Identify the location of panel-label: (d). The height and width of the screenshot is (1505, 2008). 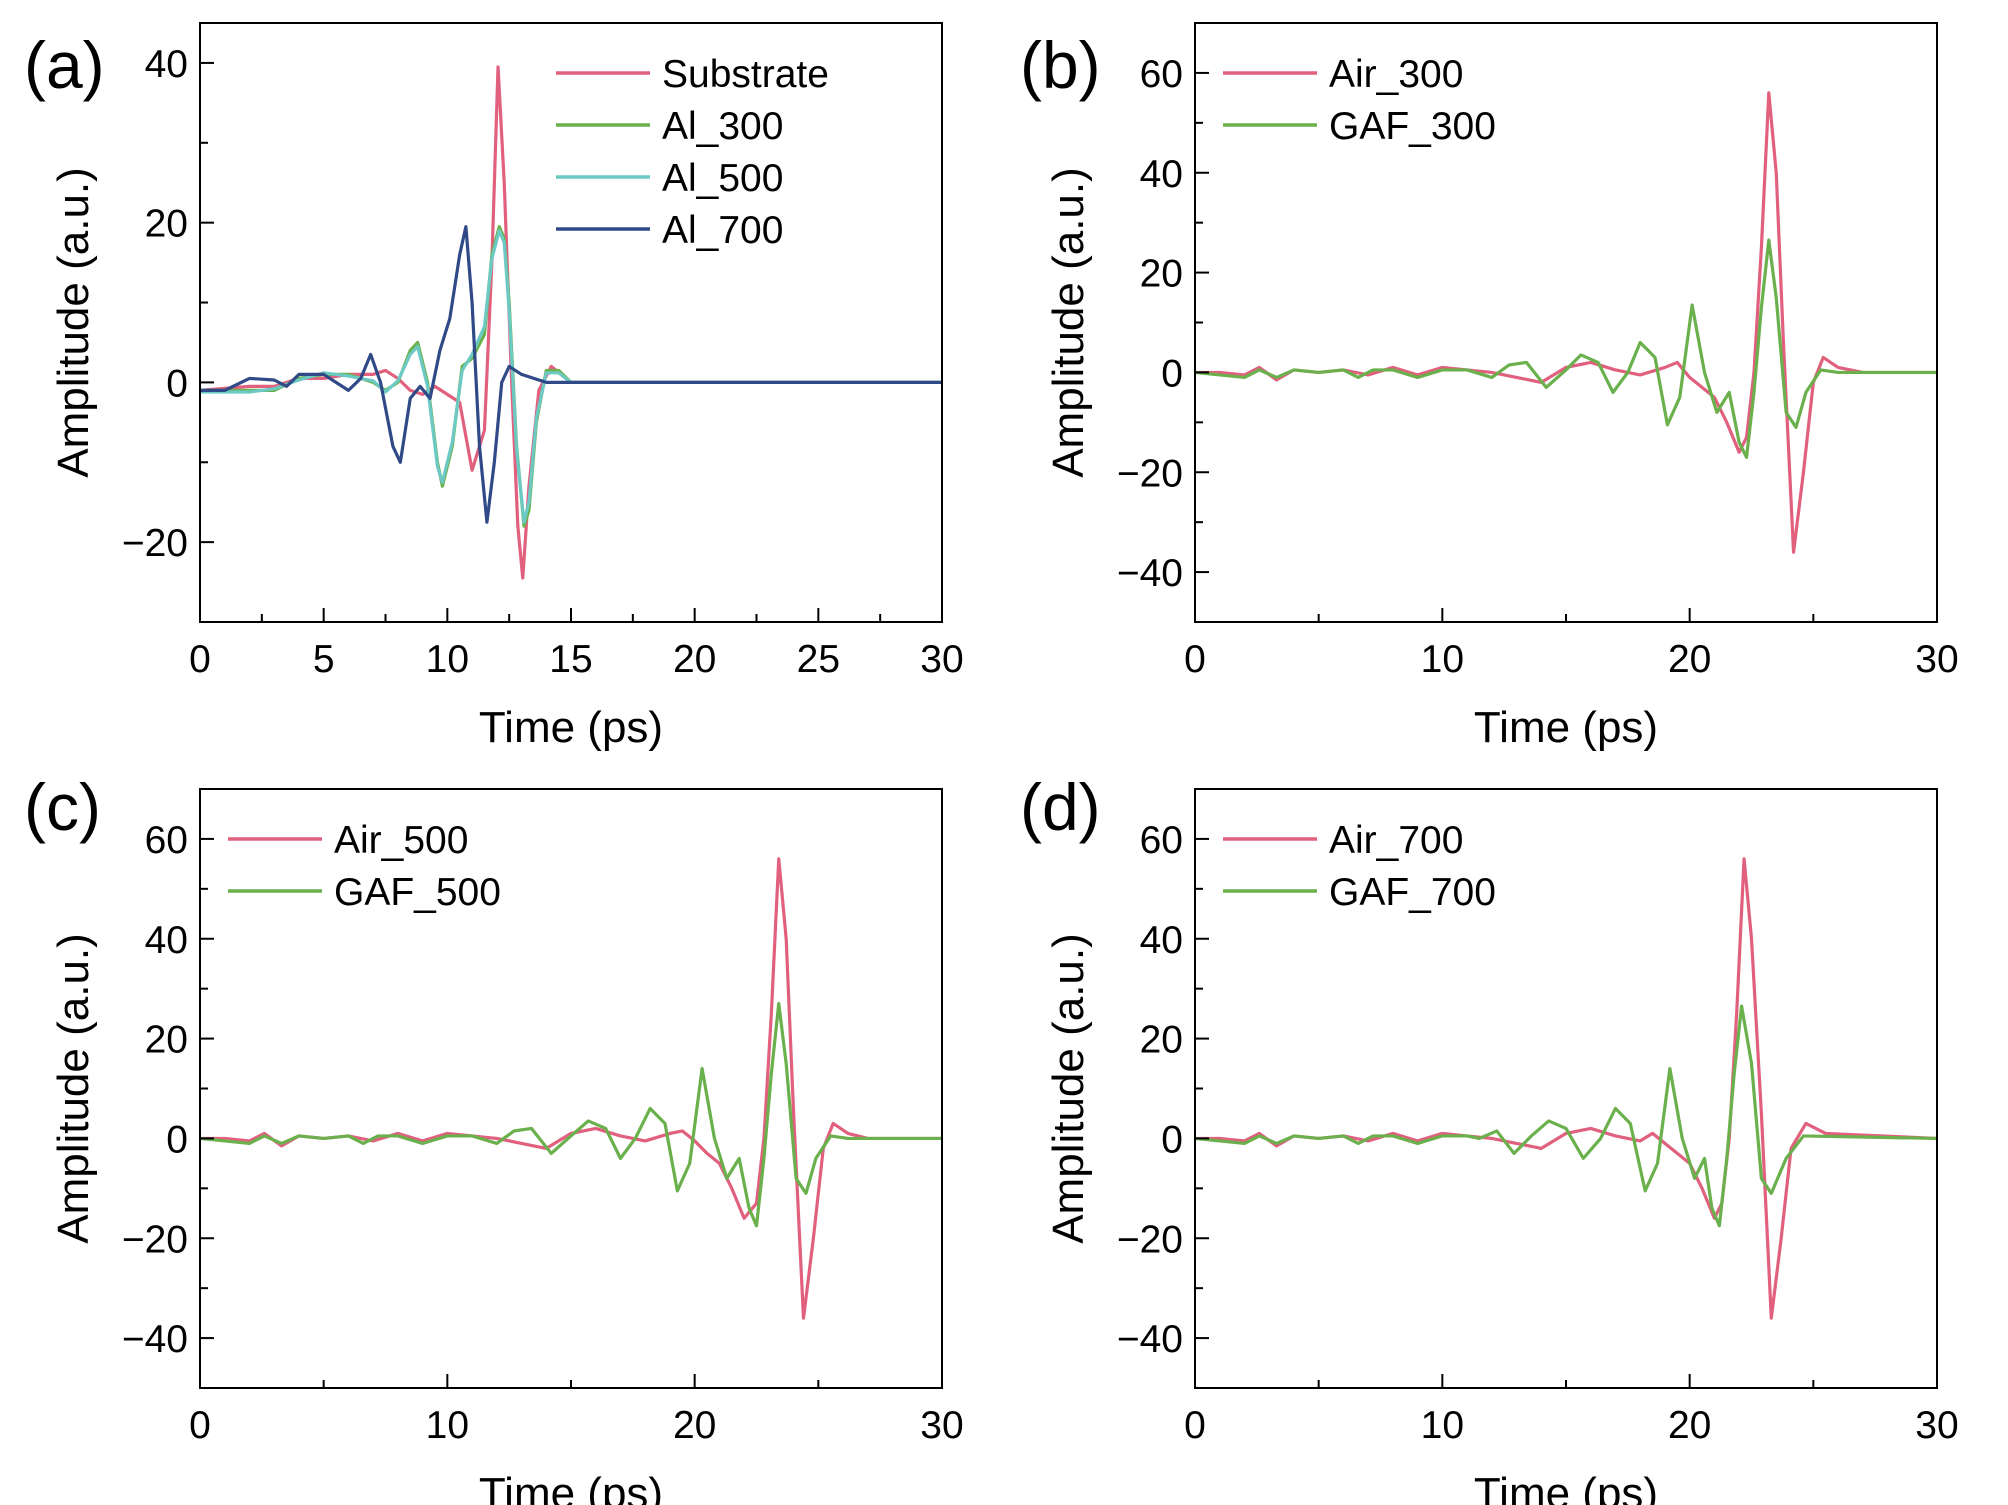
(1060, 807).